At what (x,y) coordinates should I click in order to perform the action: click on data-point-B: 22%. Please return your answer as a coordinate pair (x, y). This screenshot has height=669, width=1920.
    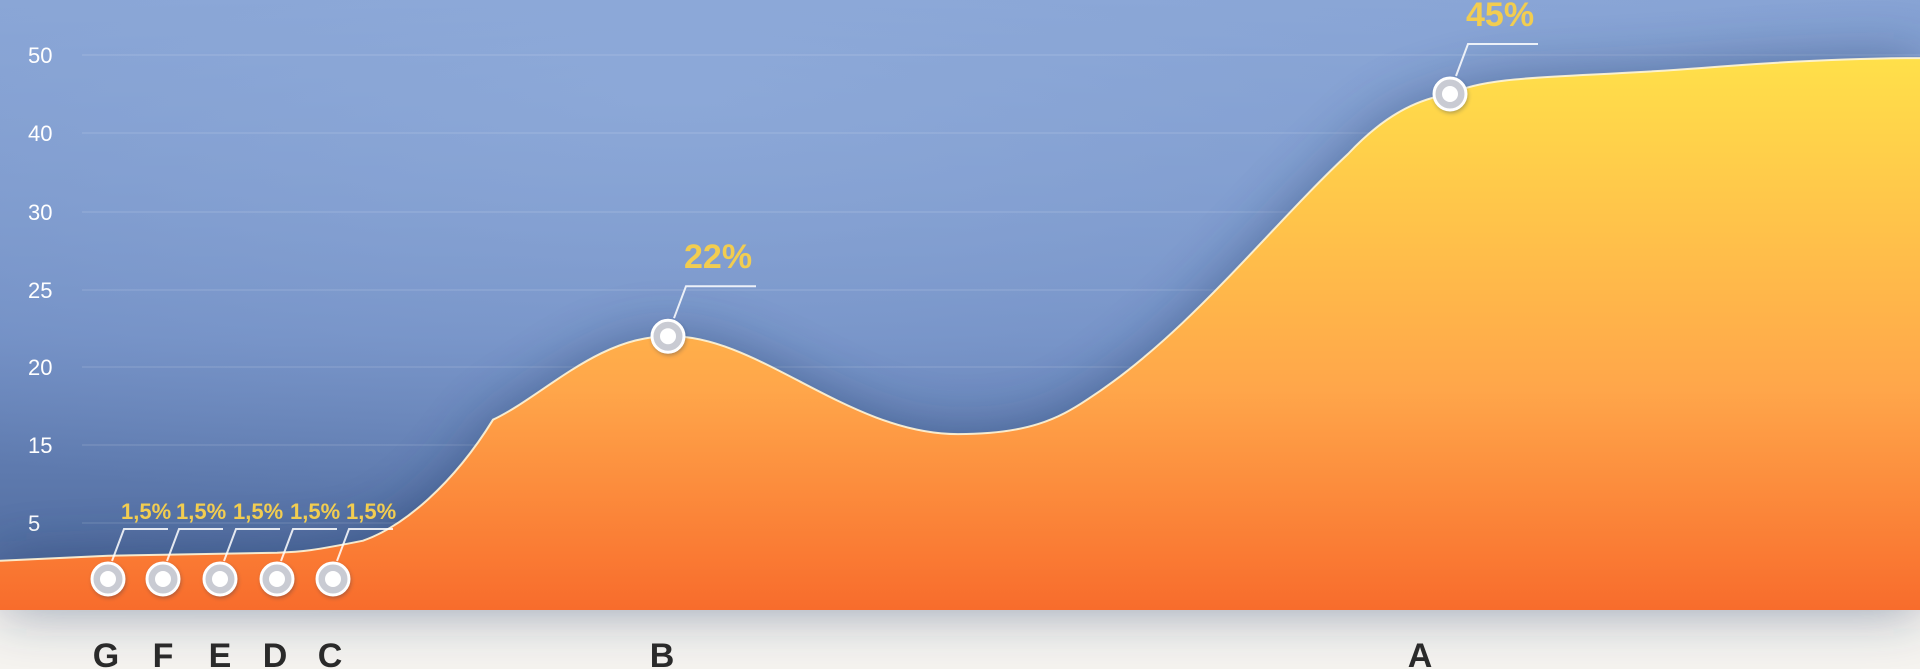
    Looking at the image, I should click on (703, 297).